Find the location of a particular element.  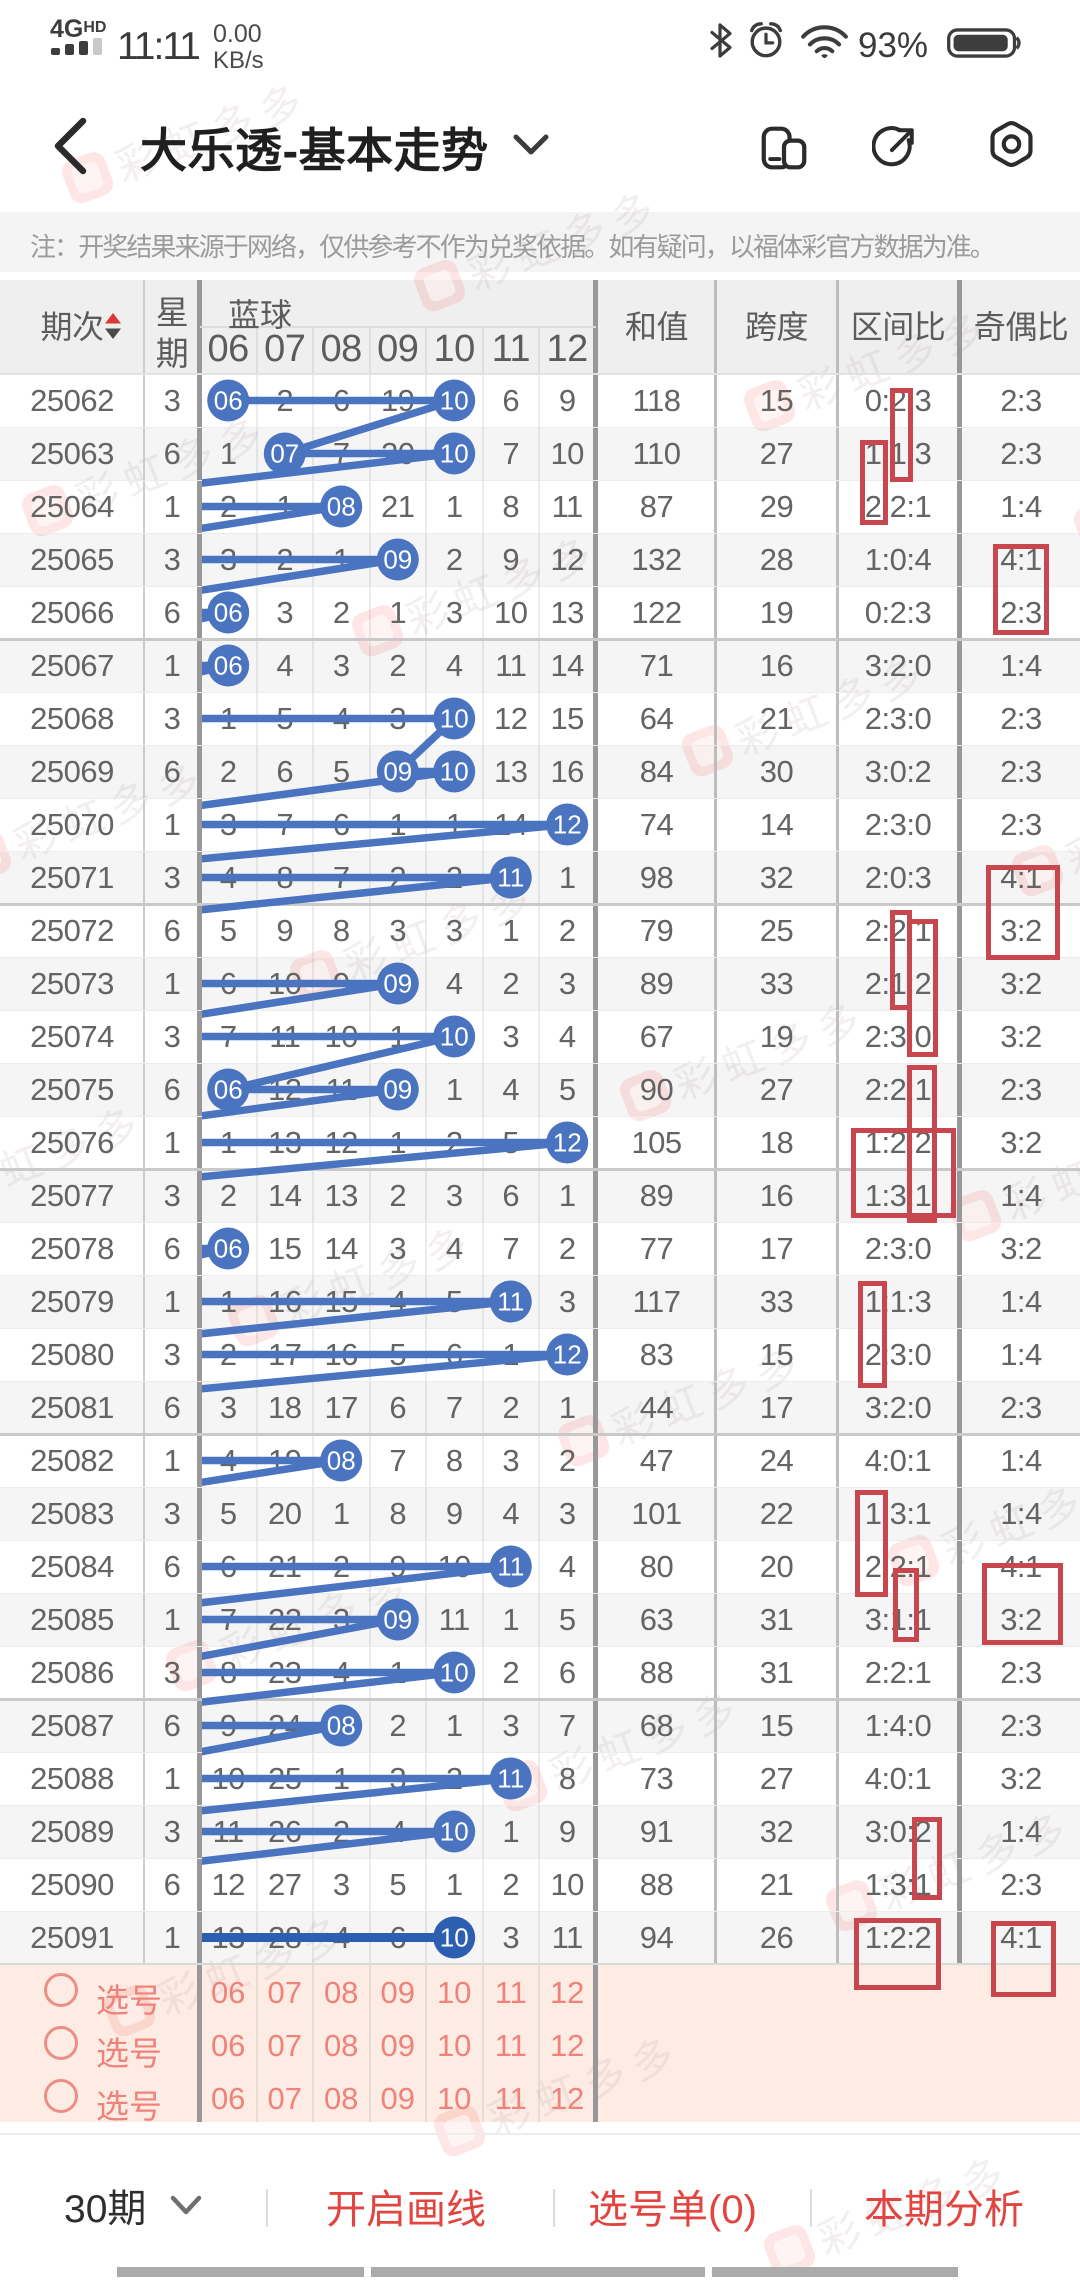

svg-text: 07 is located at coordinates (284, 454).